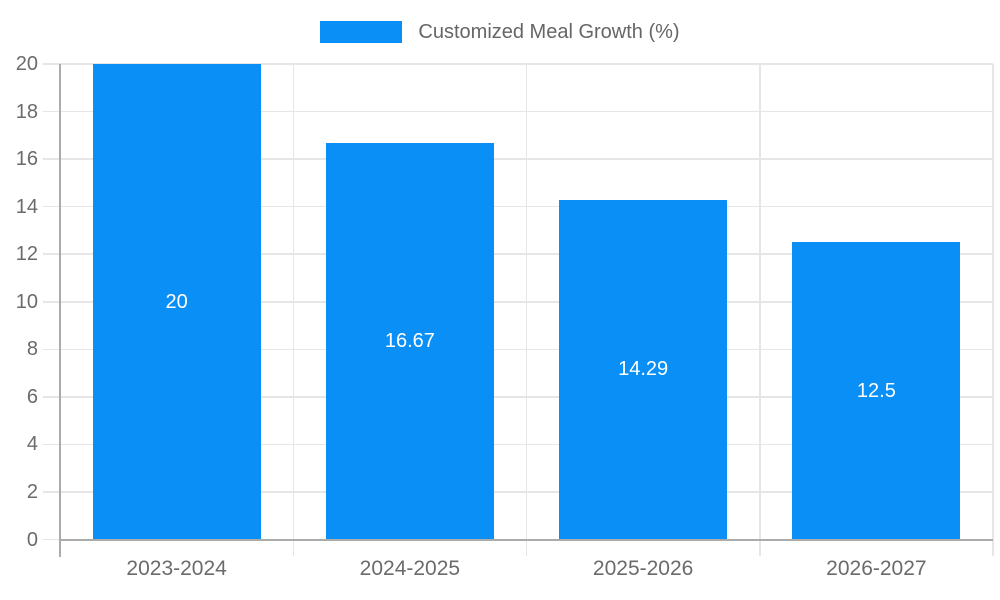 The width and height of the screenshot is (1000, 600). Describe the element at coordinates (26, 206) in the screenshot. I see `y-tick-label: 14` at that location.